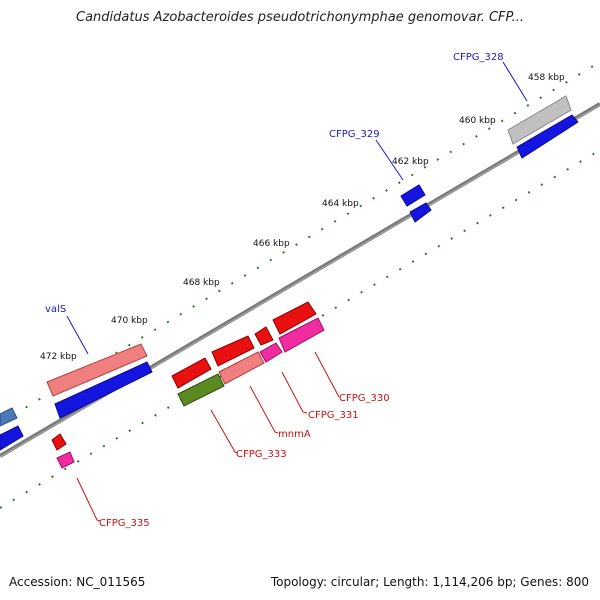  I want to click on gene-cfpg-328-feature, so click(539, 120).